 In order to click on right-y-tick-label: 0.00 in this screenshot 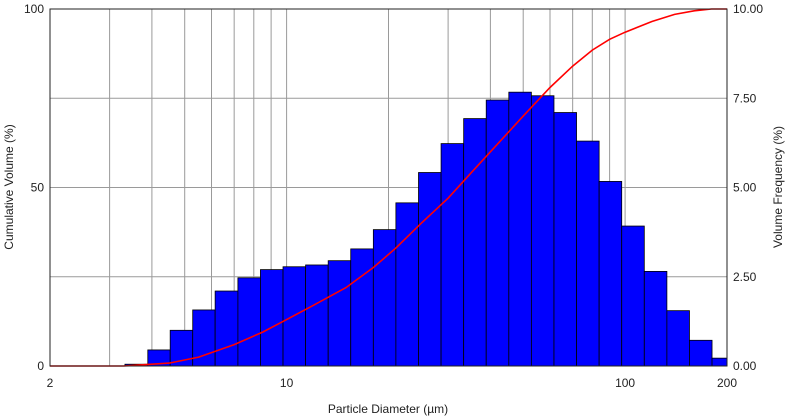, I will do `click(745, 366)`.